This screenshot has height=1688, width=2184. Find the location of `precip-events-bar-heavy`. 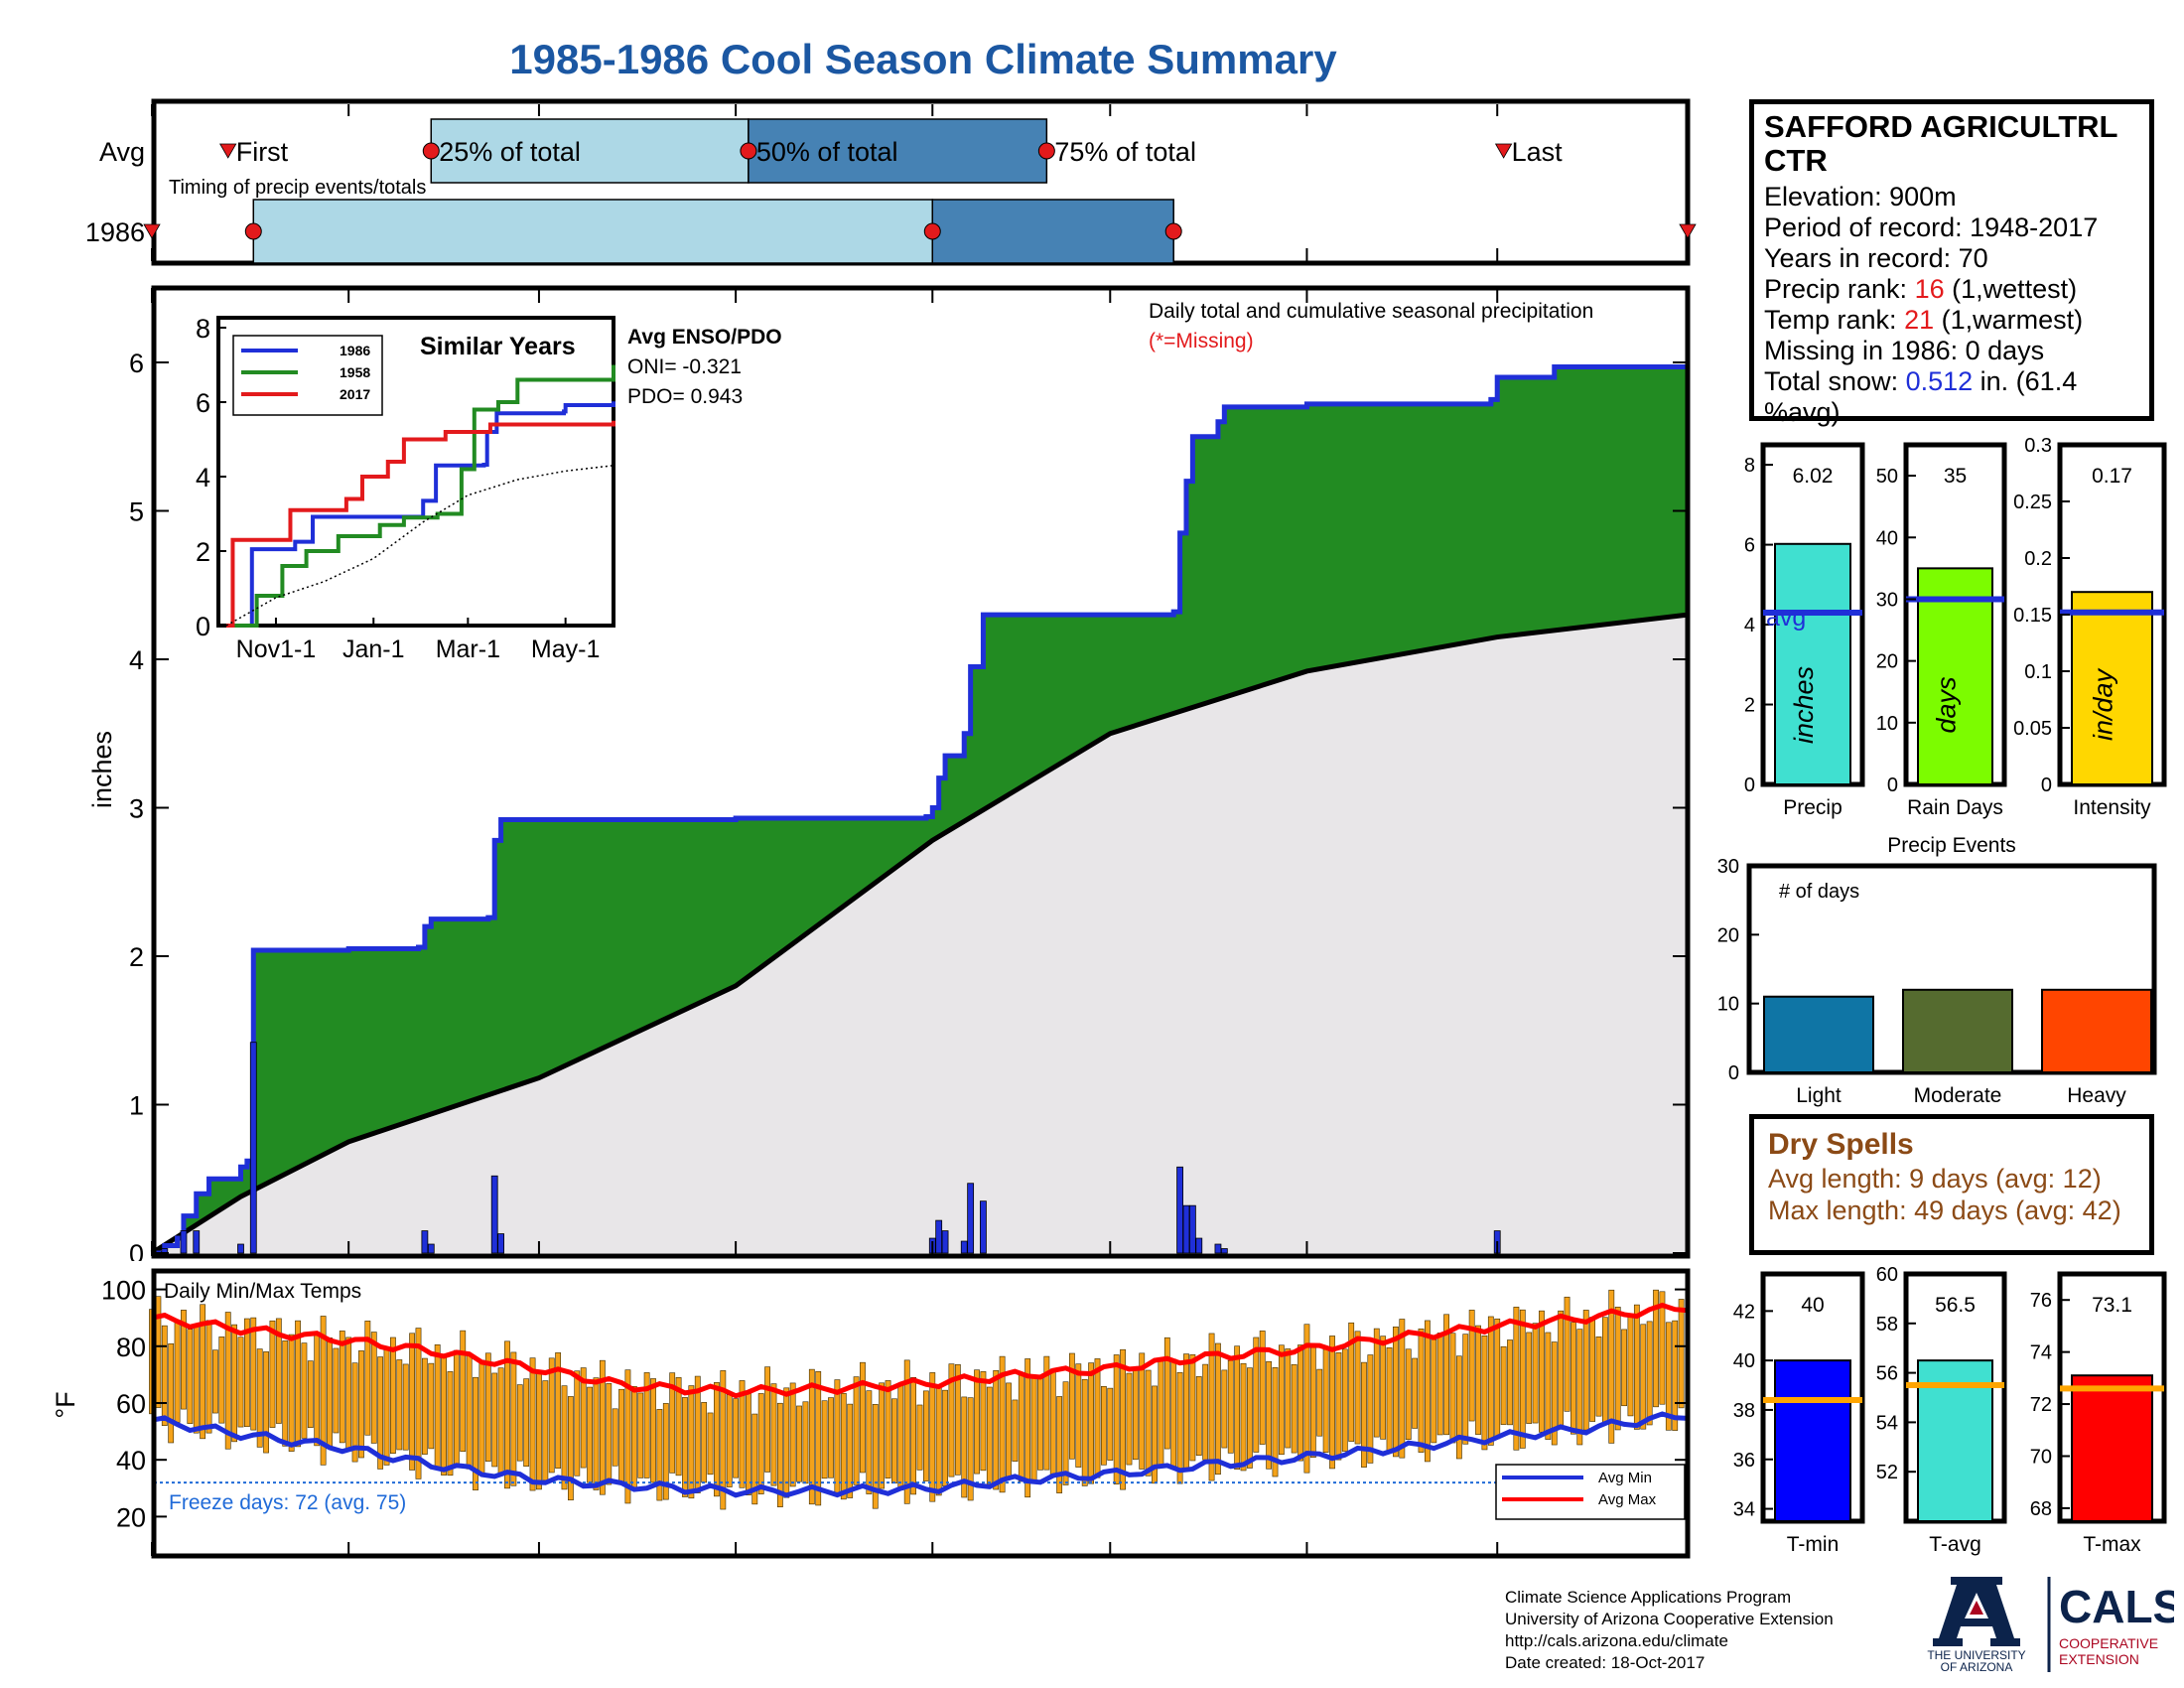

precip-events-bar-heavy is located at coordinates (2096, 1030).